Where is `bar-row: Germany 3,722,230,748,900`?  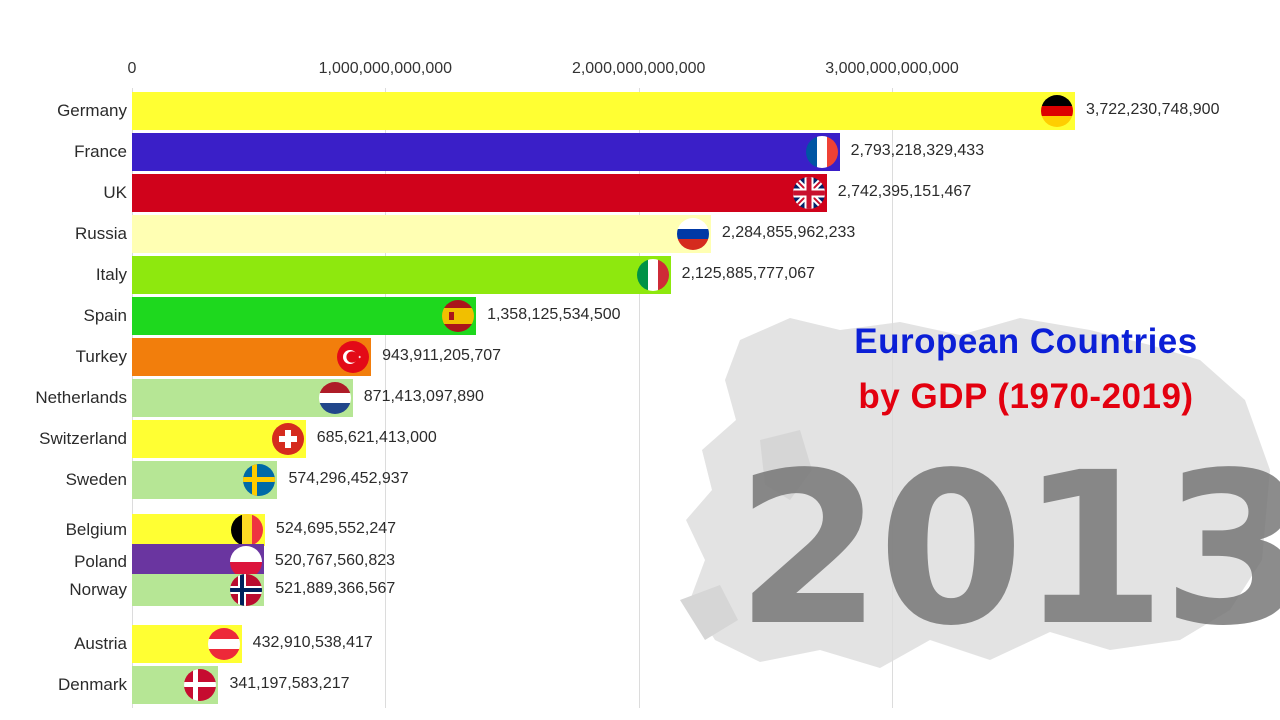
bar-row: Germany 3,722,230,748,900 is located at coordinates (640, 111).